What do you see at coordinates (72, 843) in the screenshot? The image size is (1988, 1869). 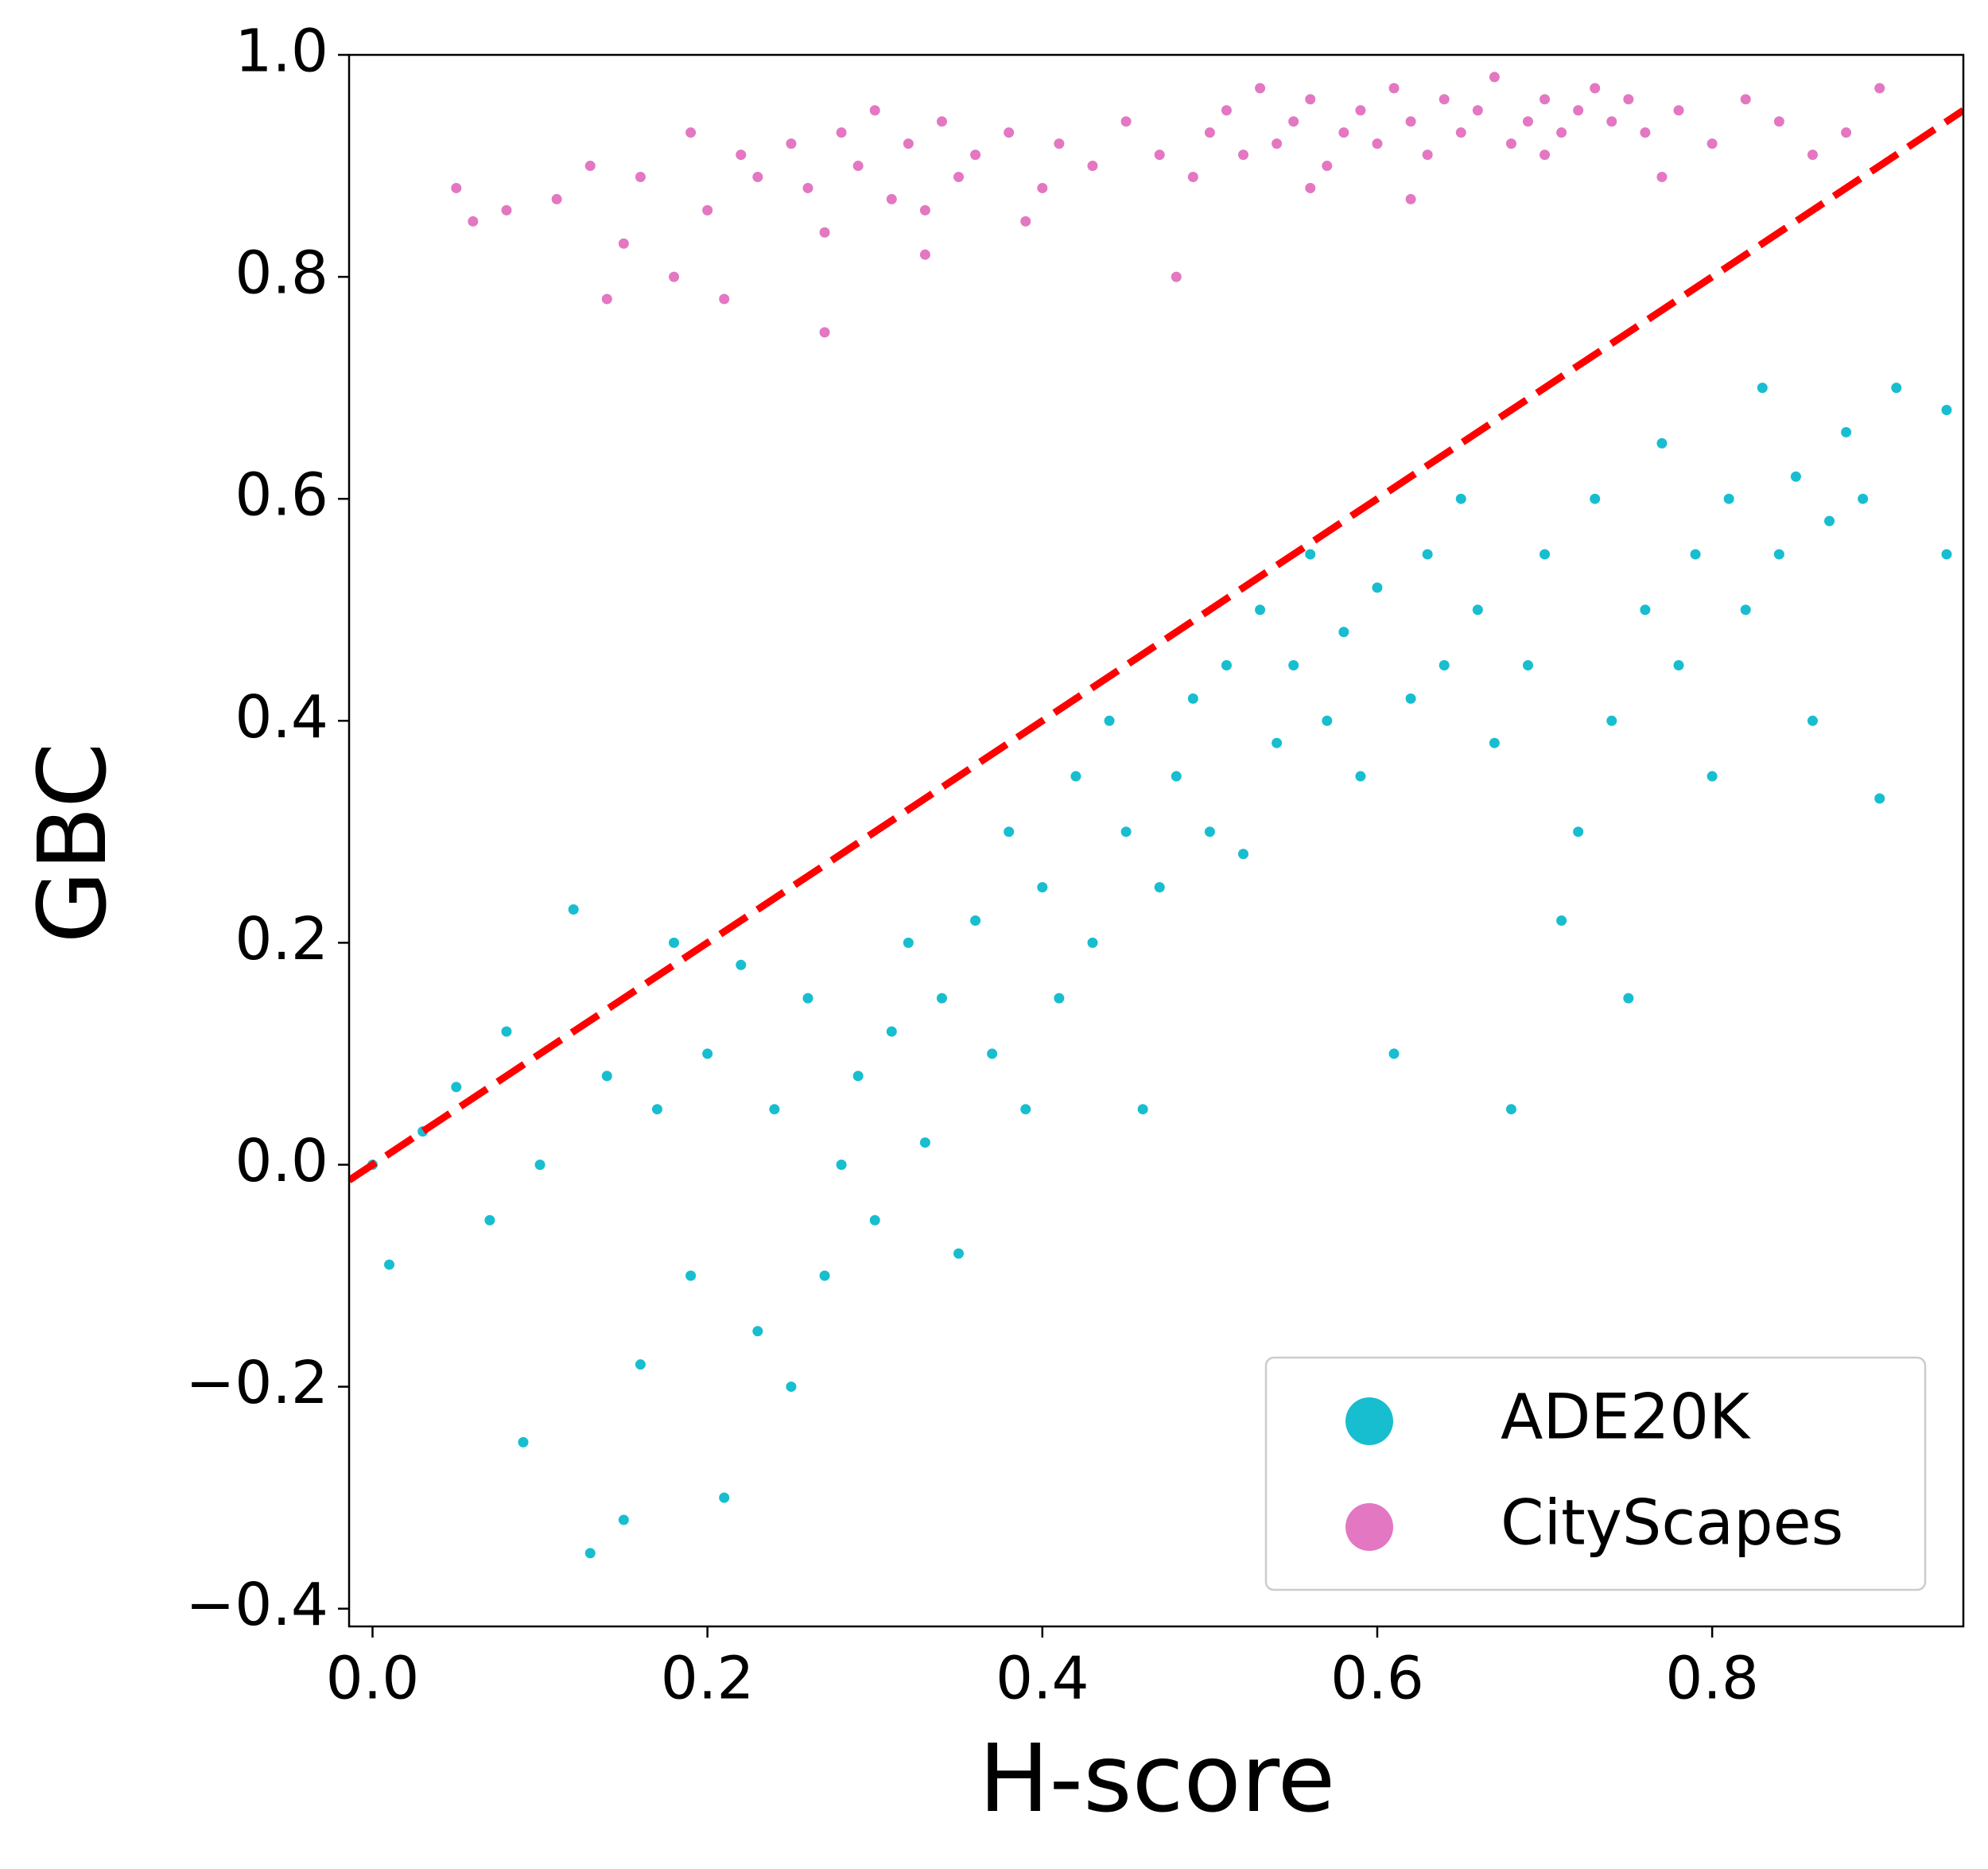 I see `y-axis-label: GBC` at bounding box center [72, 843].